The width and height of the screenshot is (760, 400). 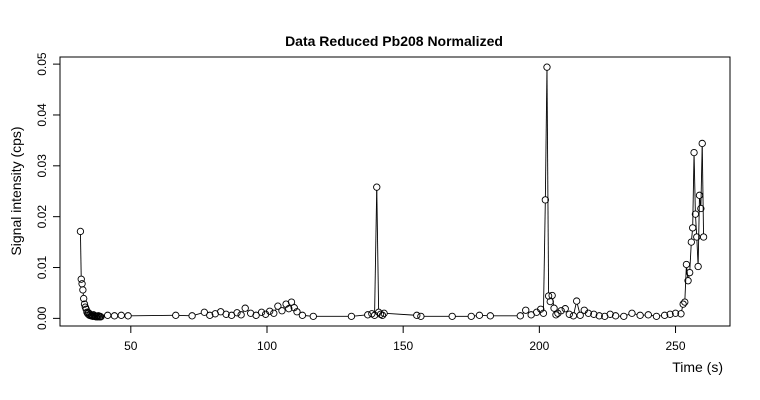 I want to click on x-tick-label: 100, so click(x=267, y=346).